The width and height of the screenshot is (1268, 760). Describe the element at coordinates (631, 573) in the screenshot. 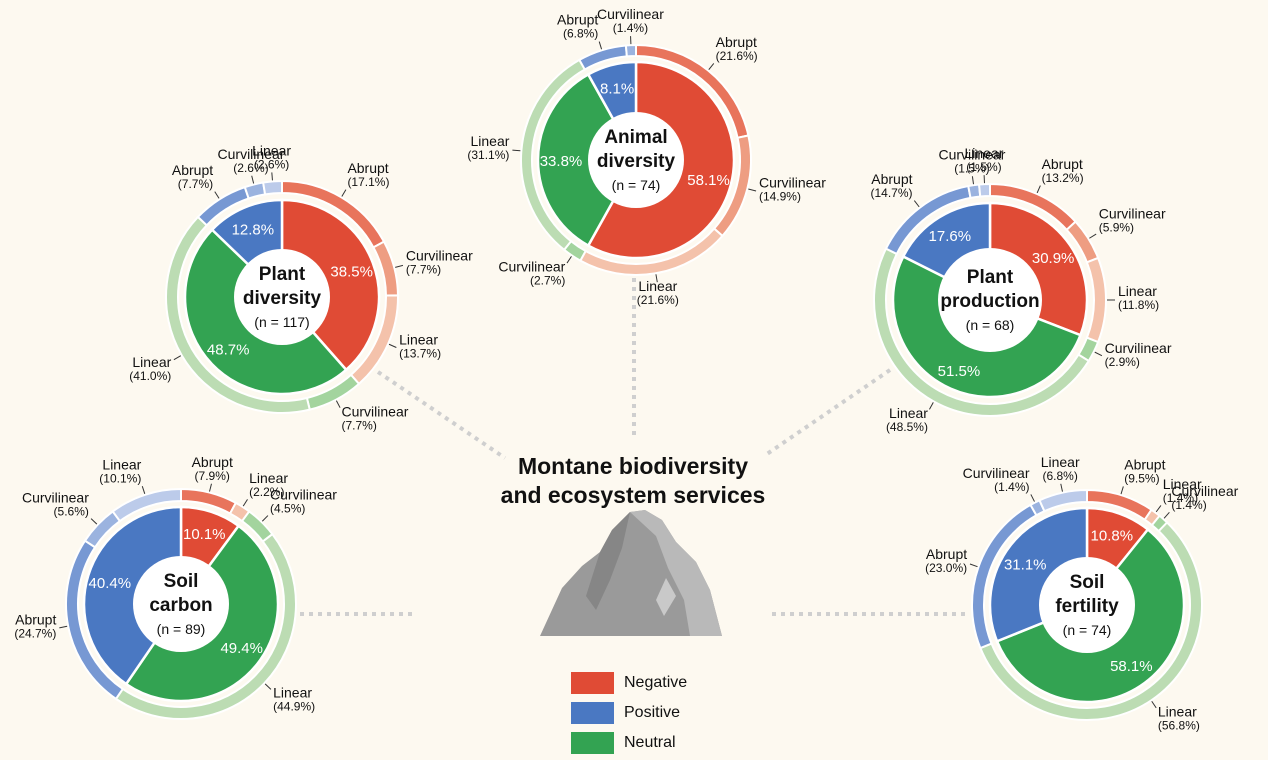

I see `mountain-icon` at that location.